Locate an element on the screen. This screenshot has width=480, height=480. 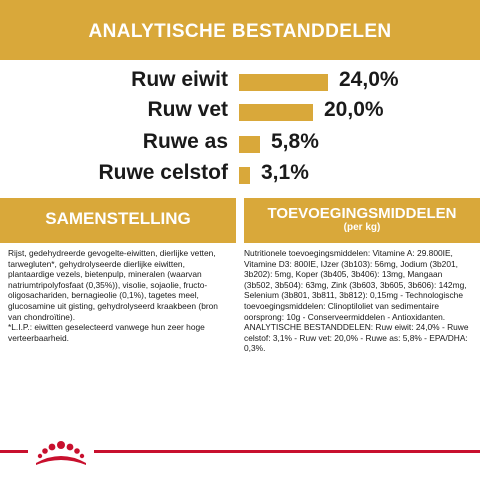
analysis-label: Ruw vet is located at coordinates (187, 109).